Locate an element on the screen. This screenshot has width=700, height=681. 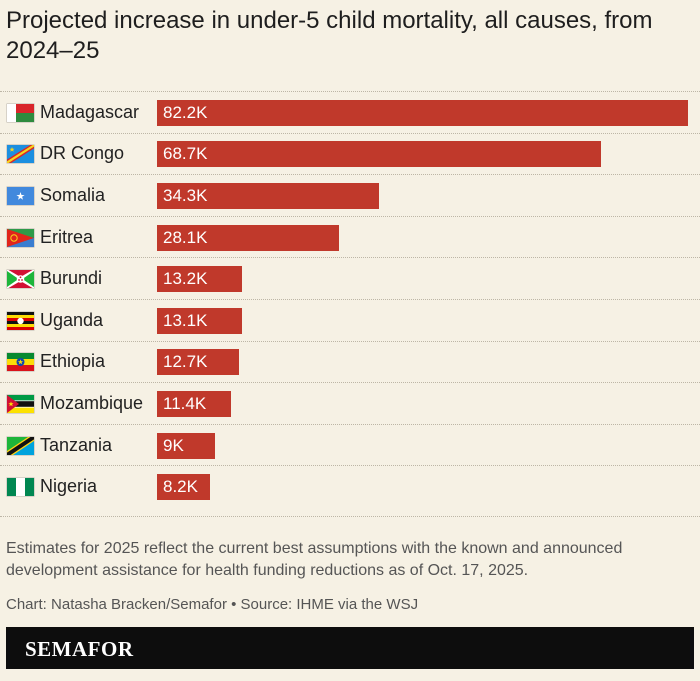
bar-row: Madagascar 82.2K is located at coordinates (350, 112).